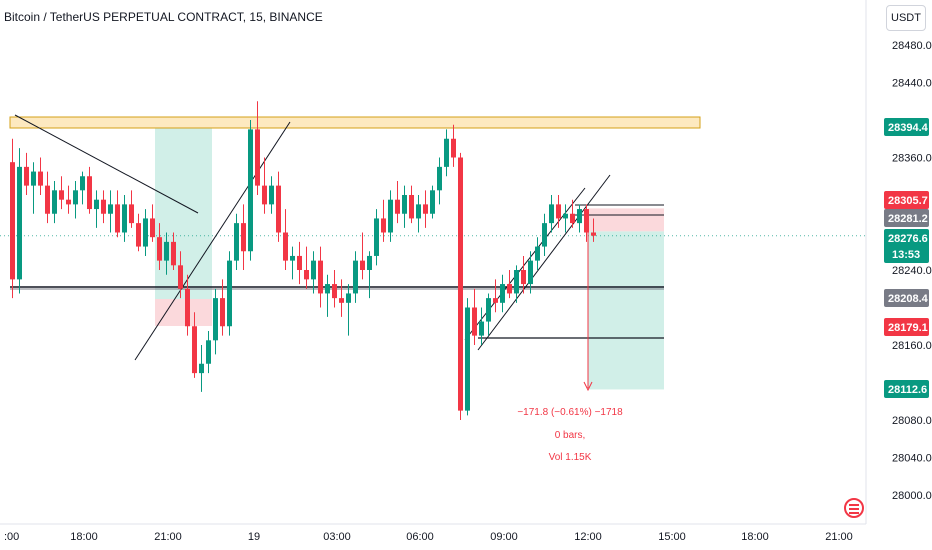 This screenshot has width=932, height=550. I want to click on resistance-zone, so click(355, 122).